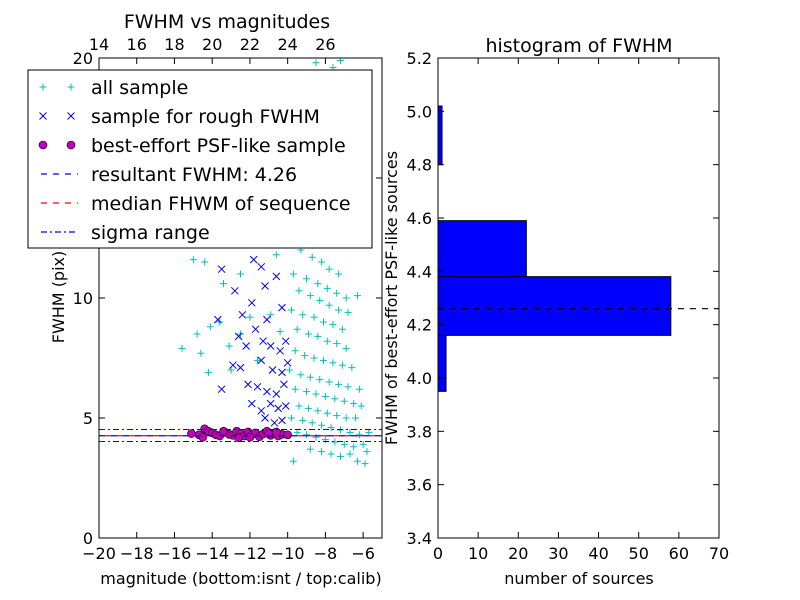  Describe the element at coordinates (419, 538) in the screenshot. I see `histogram-ytick-label: 3.4` at that location.